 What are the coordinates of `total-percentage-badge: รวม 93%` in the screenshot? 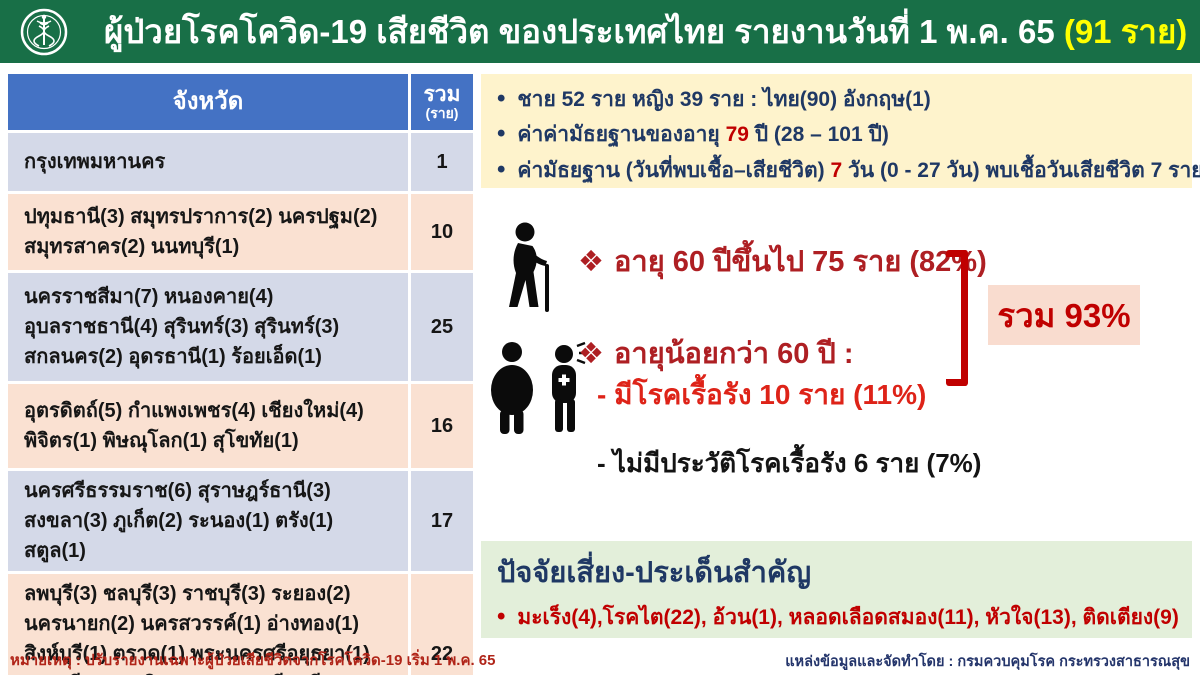 It's located at (1064, 315).